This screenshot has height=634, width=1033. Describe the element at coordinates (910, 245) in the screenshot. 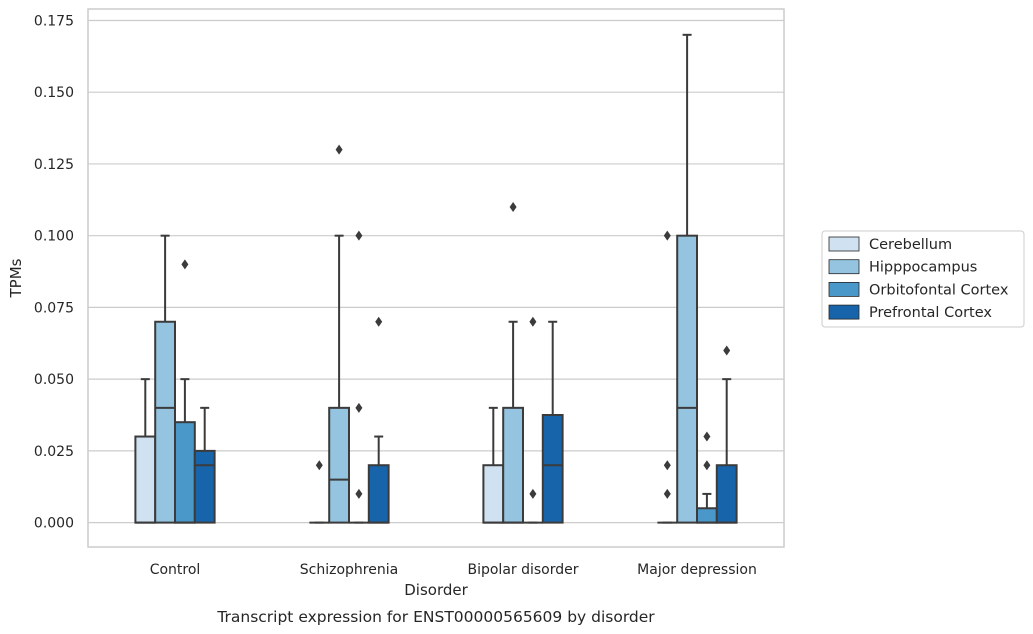

I see `legend-label: Cerebellum` at that location.